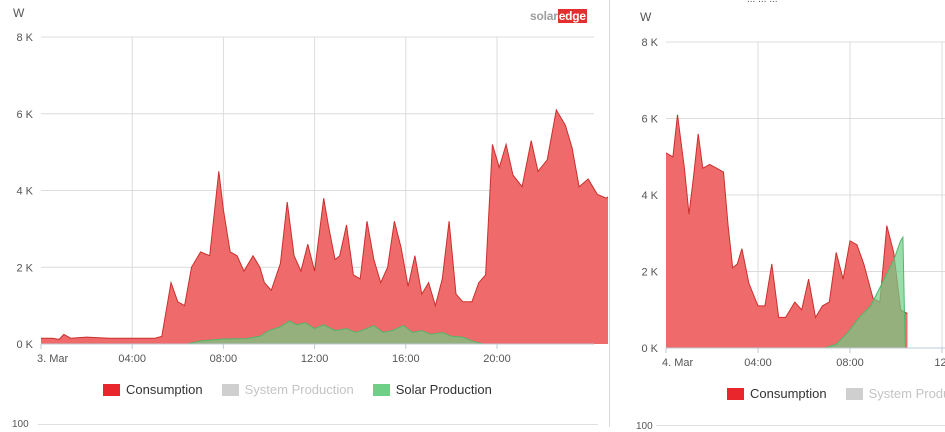  Describe the element at coordinates (649, 43) in the screenshot. I see `chart1-y-tick-label: 8 K` at that location.